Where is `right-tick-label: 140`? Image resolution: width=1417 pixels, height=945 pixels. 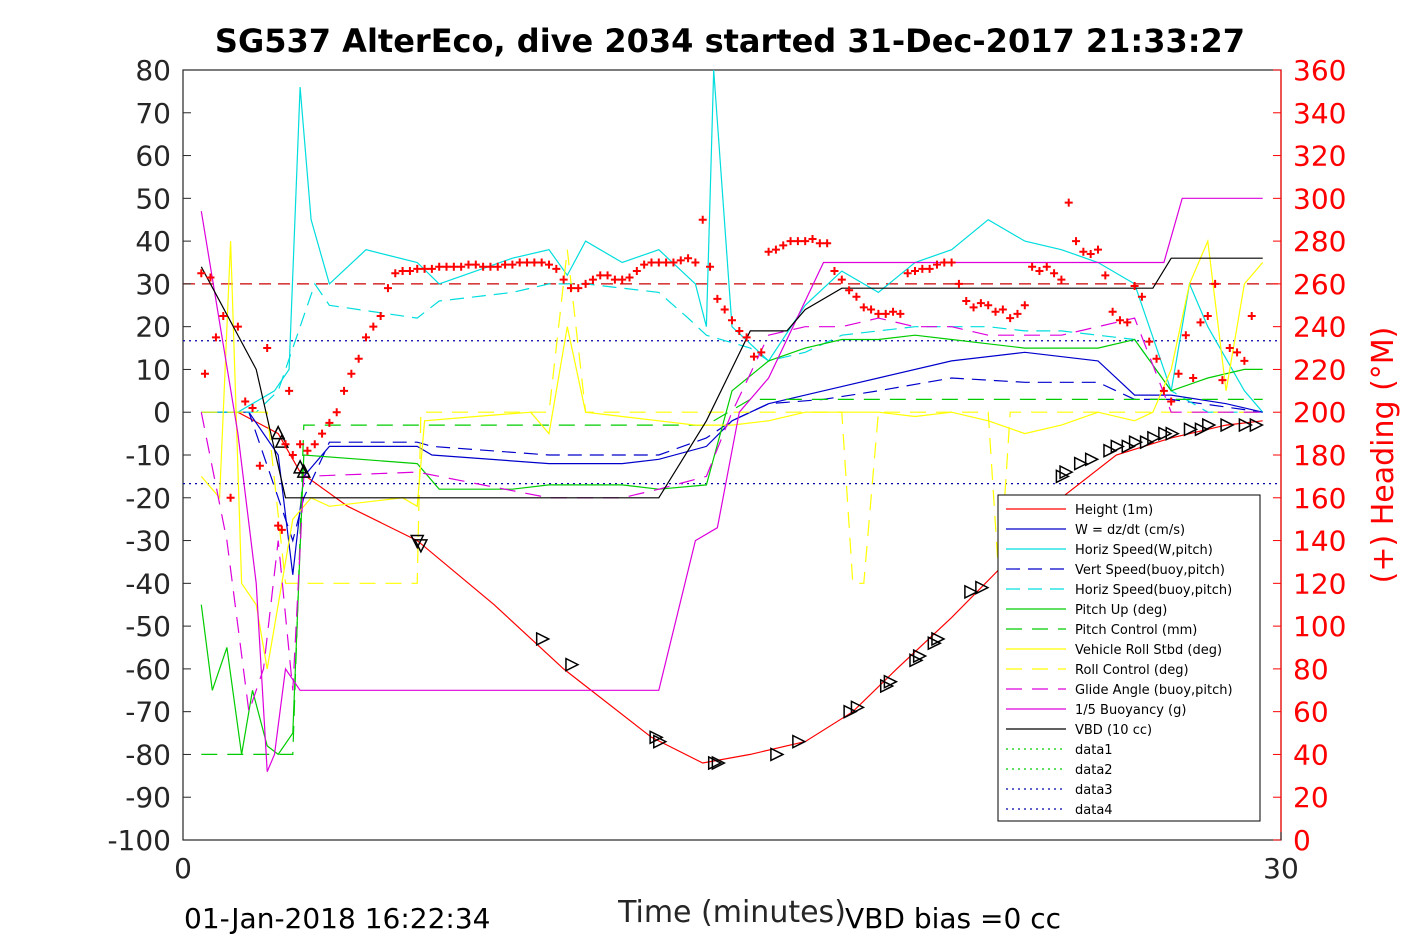 right-tick-label: 140 is located at coordinates (1319, 541).